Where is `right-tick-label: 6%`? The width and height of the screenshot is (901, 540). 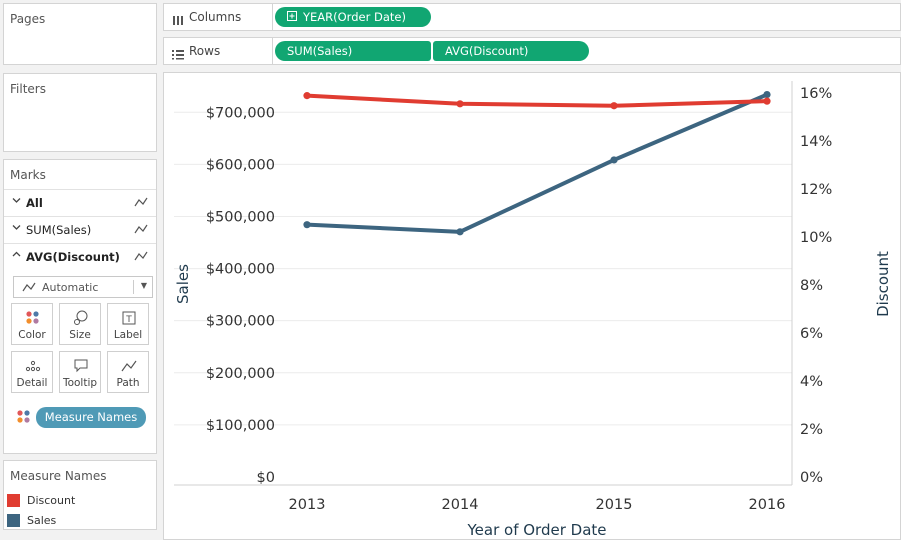
right-tick-label: 6% is located at coordinates (811, 334).